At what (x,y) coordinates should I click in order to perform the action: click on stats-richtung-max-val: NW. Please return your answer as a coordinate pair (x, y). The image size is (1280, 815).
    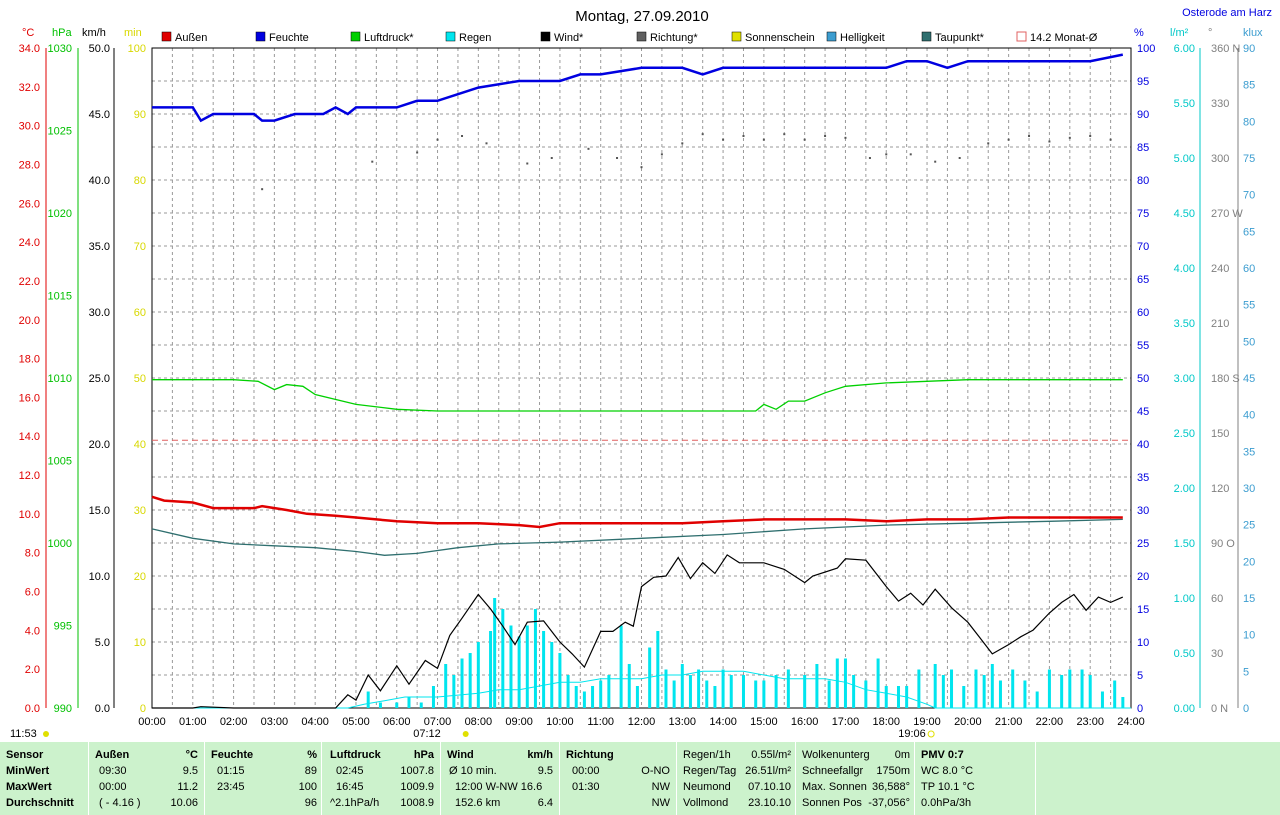
    Looking at the image, I should click on (660, 787).